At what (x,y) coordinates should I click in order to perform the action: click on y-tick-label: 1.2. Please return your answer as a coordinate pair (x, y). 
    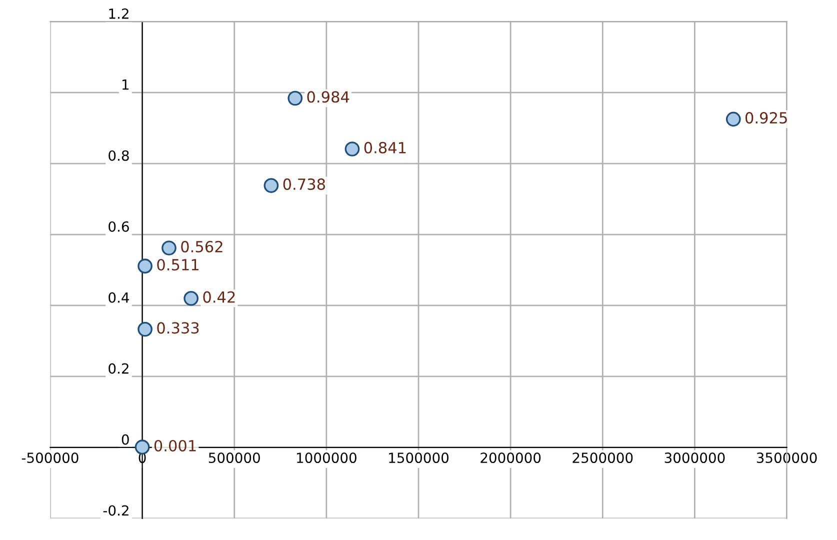
    Looking at the image, I should click on (118, 13).